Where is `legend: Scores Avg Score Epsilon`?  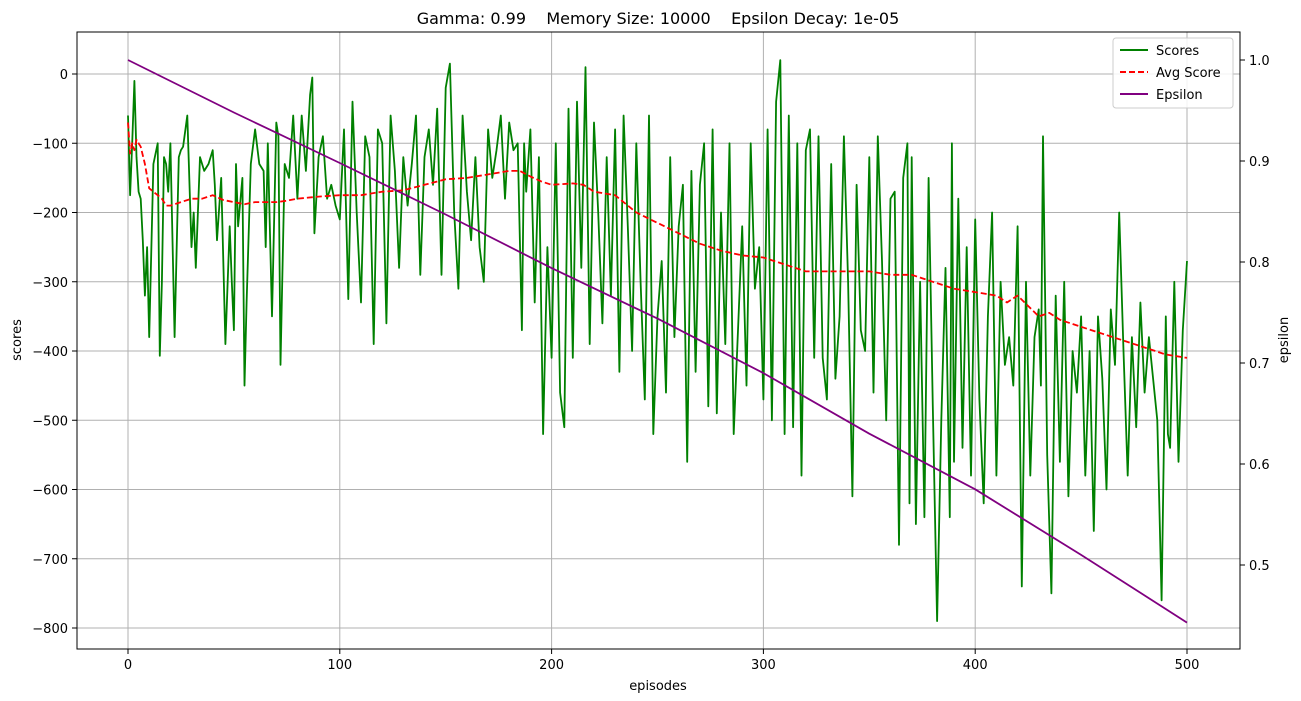
legend: Scores Avg Score Epsilon is located at coordinates (1173, 73).